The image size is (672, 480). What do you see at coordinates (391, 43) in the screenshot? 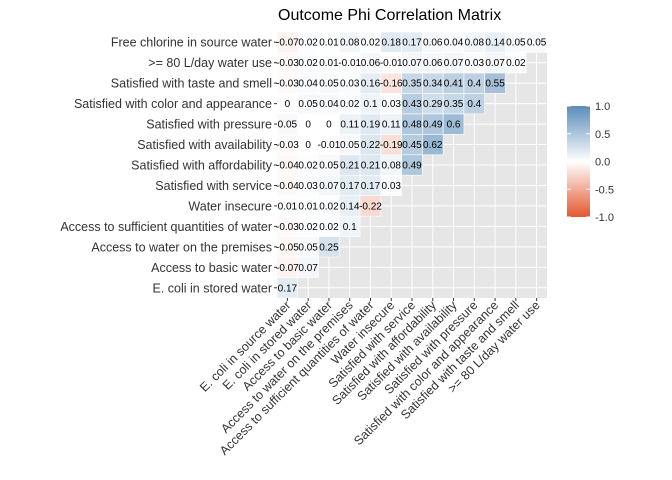
I see `cell-value-label: 0.18` at bounding box center [391, 43].